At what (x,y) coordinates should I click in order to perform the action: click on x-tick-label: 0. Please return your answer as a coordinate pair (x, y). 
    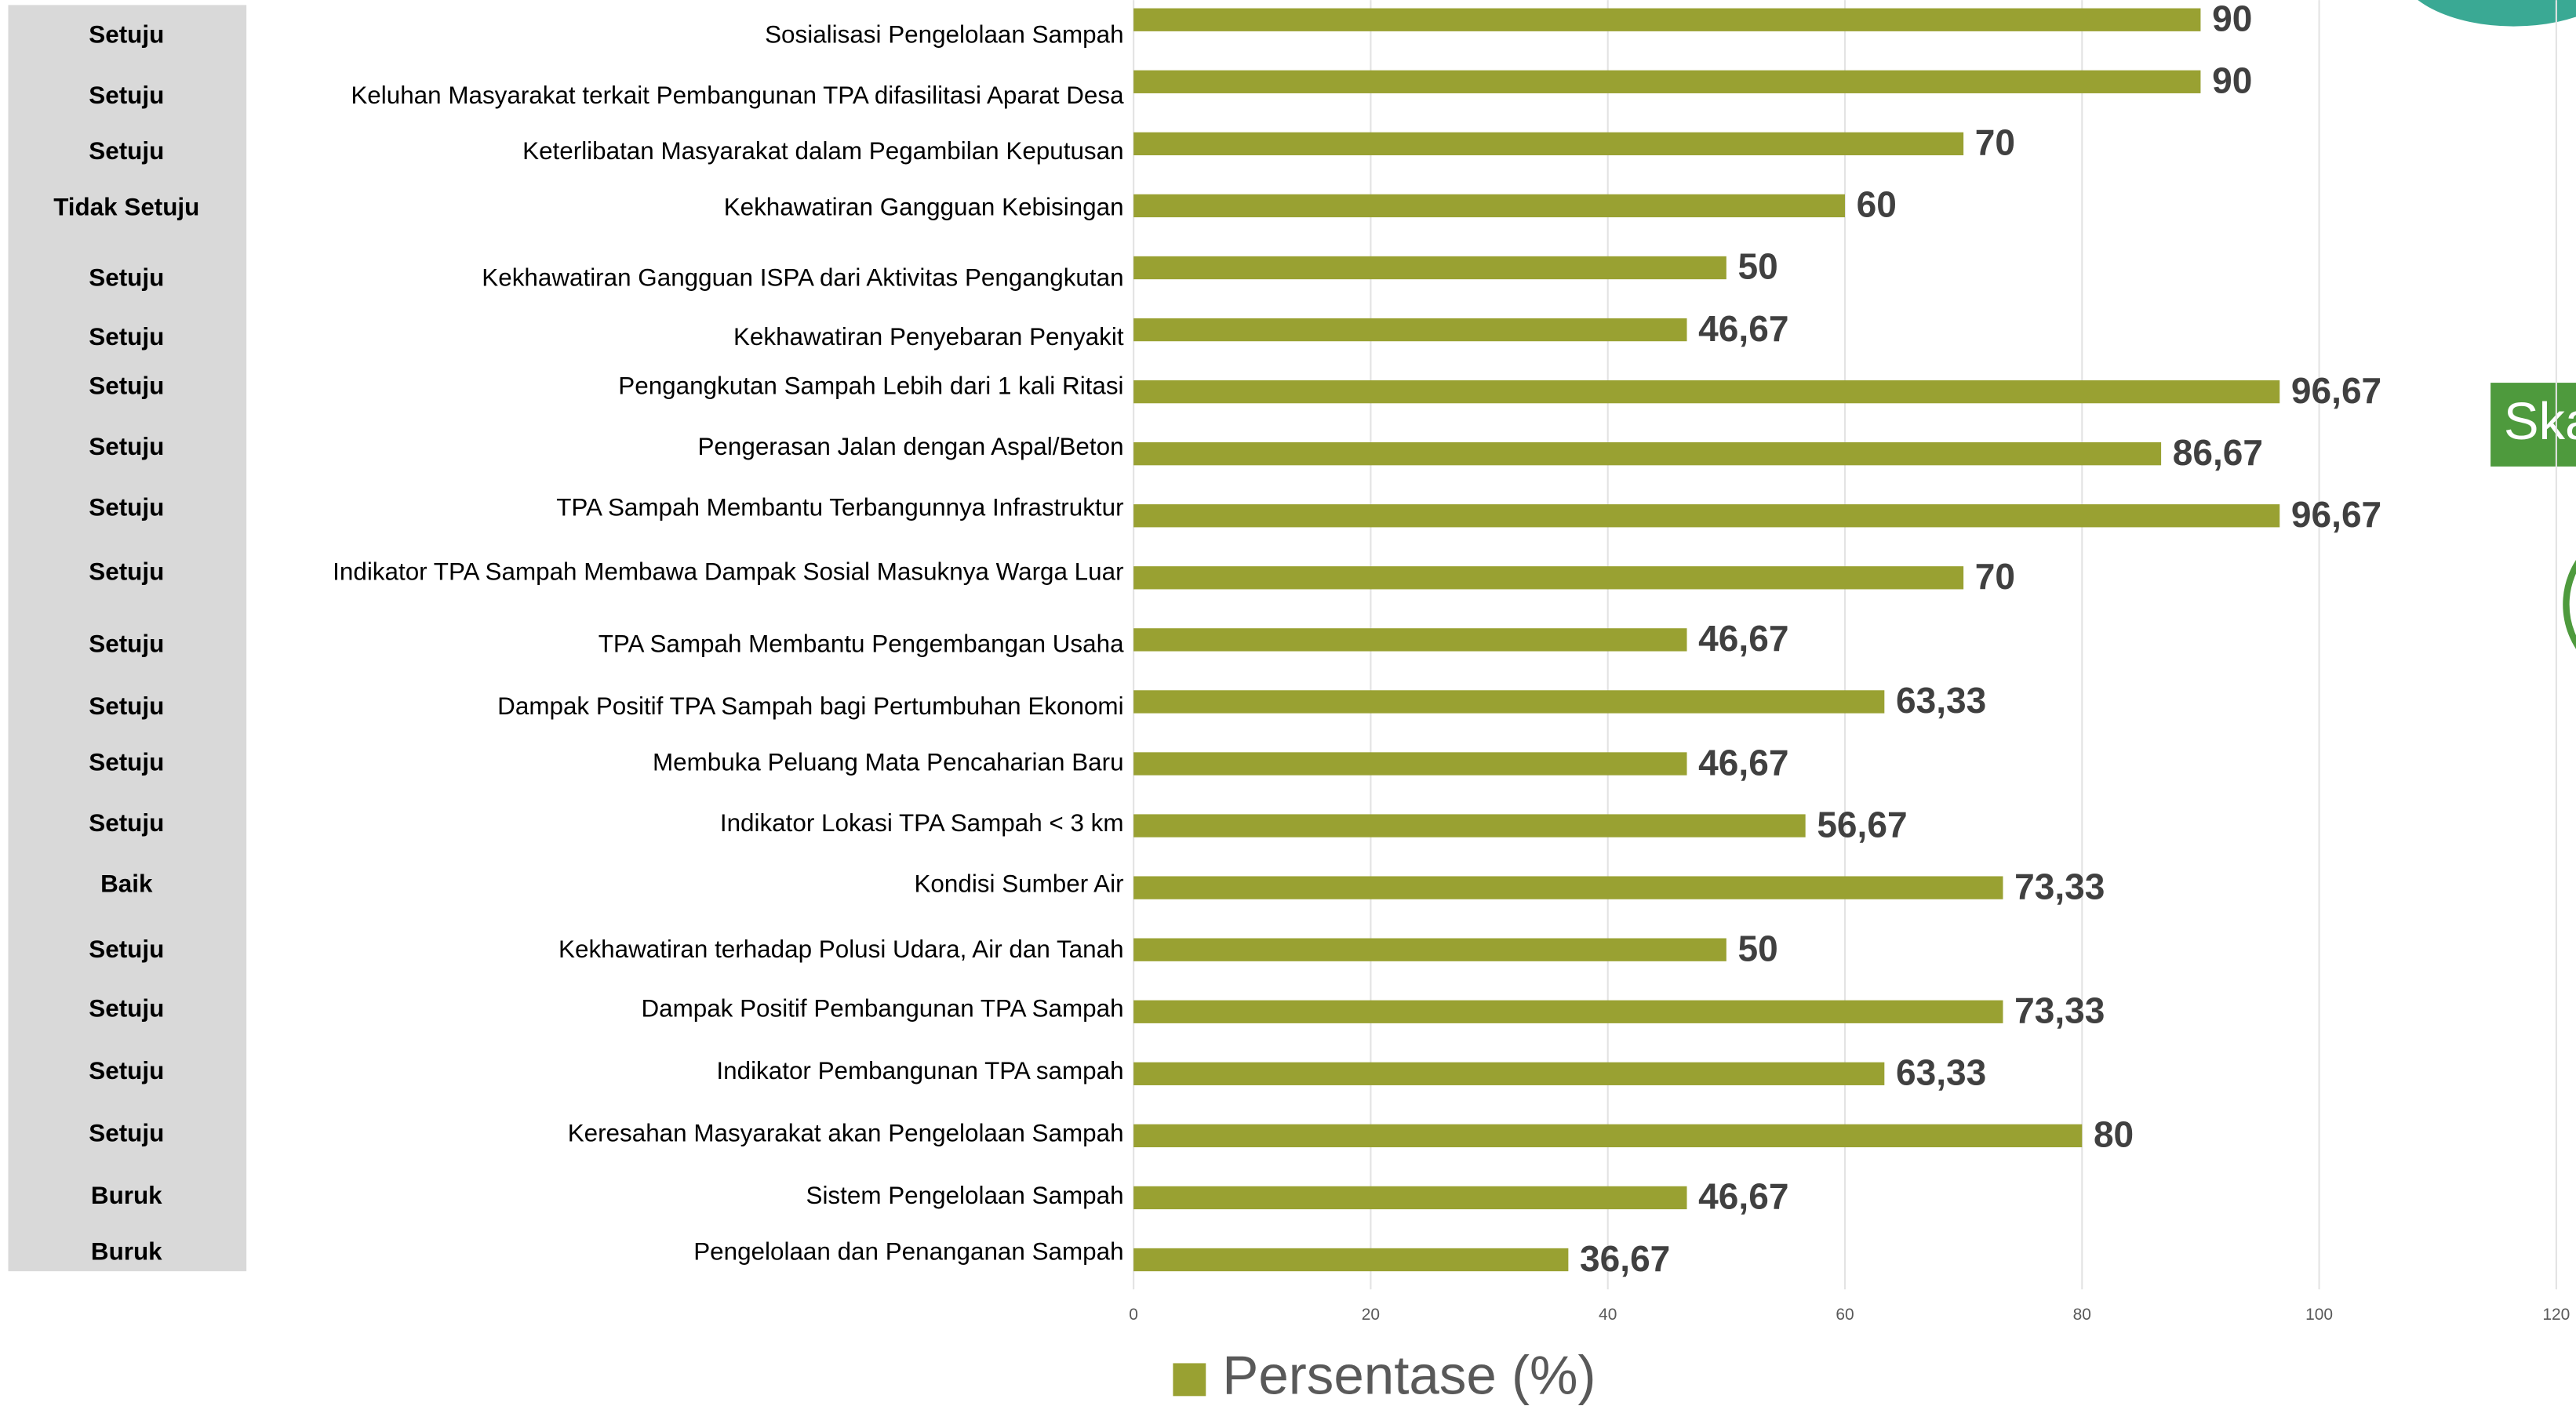
    Looking at the image, I should click on (1133, 1315).